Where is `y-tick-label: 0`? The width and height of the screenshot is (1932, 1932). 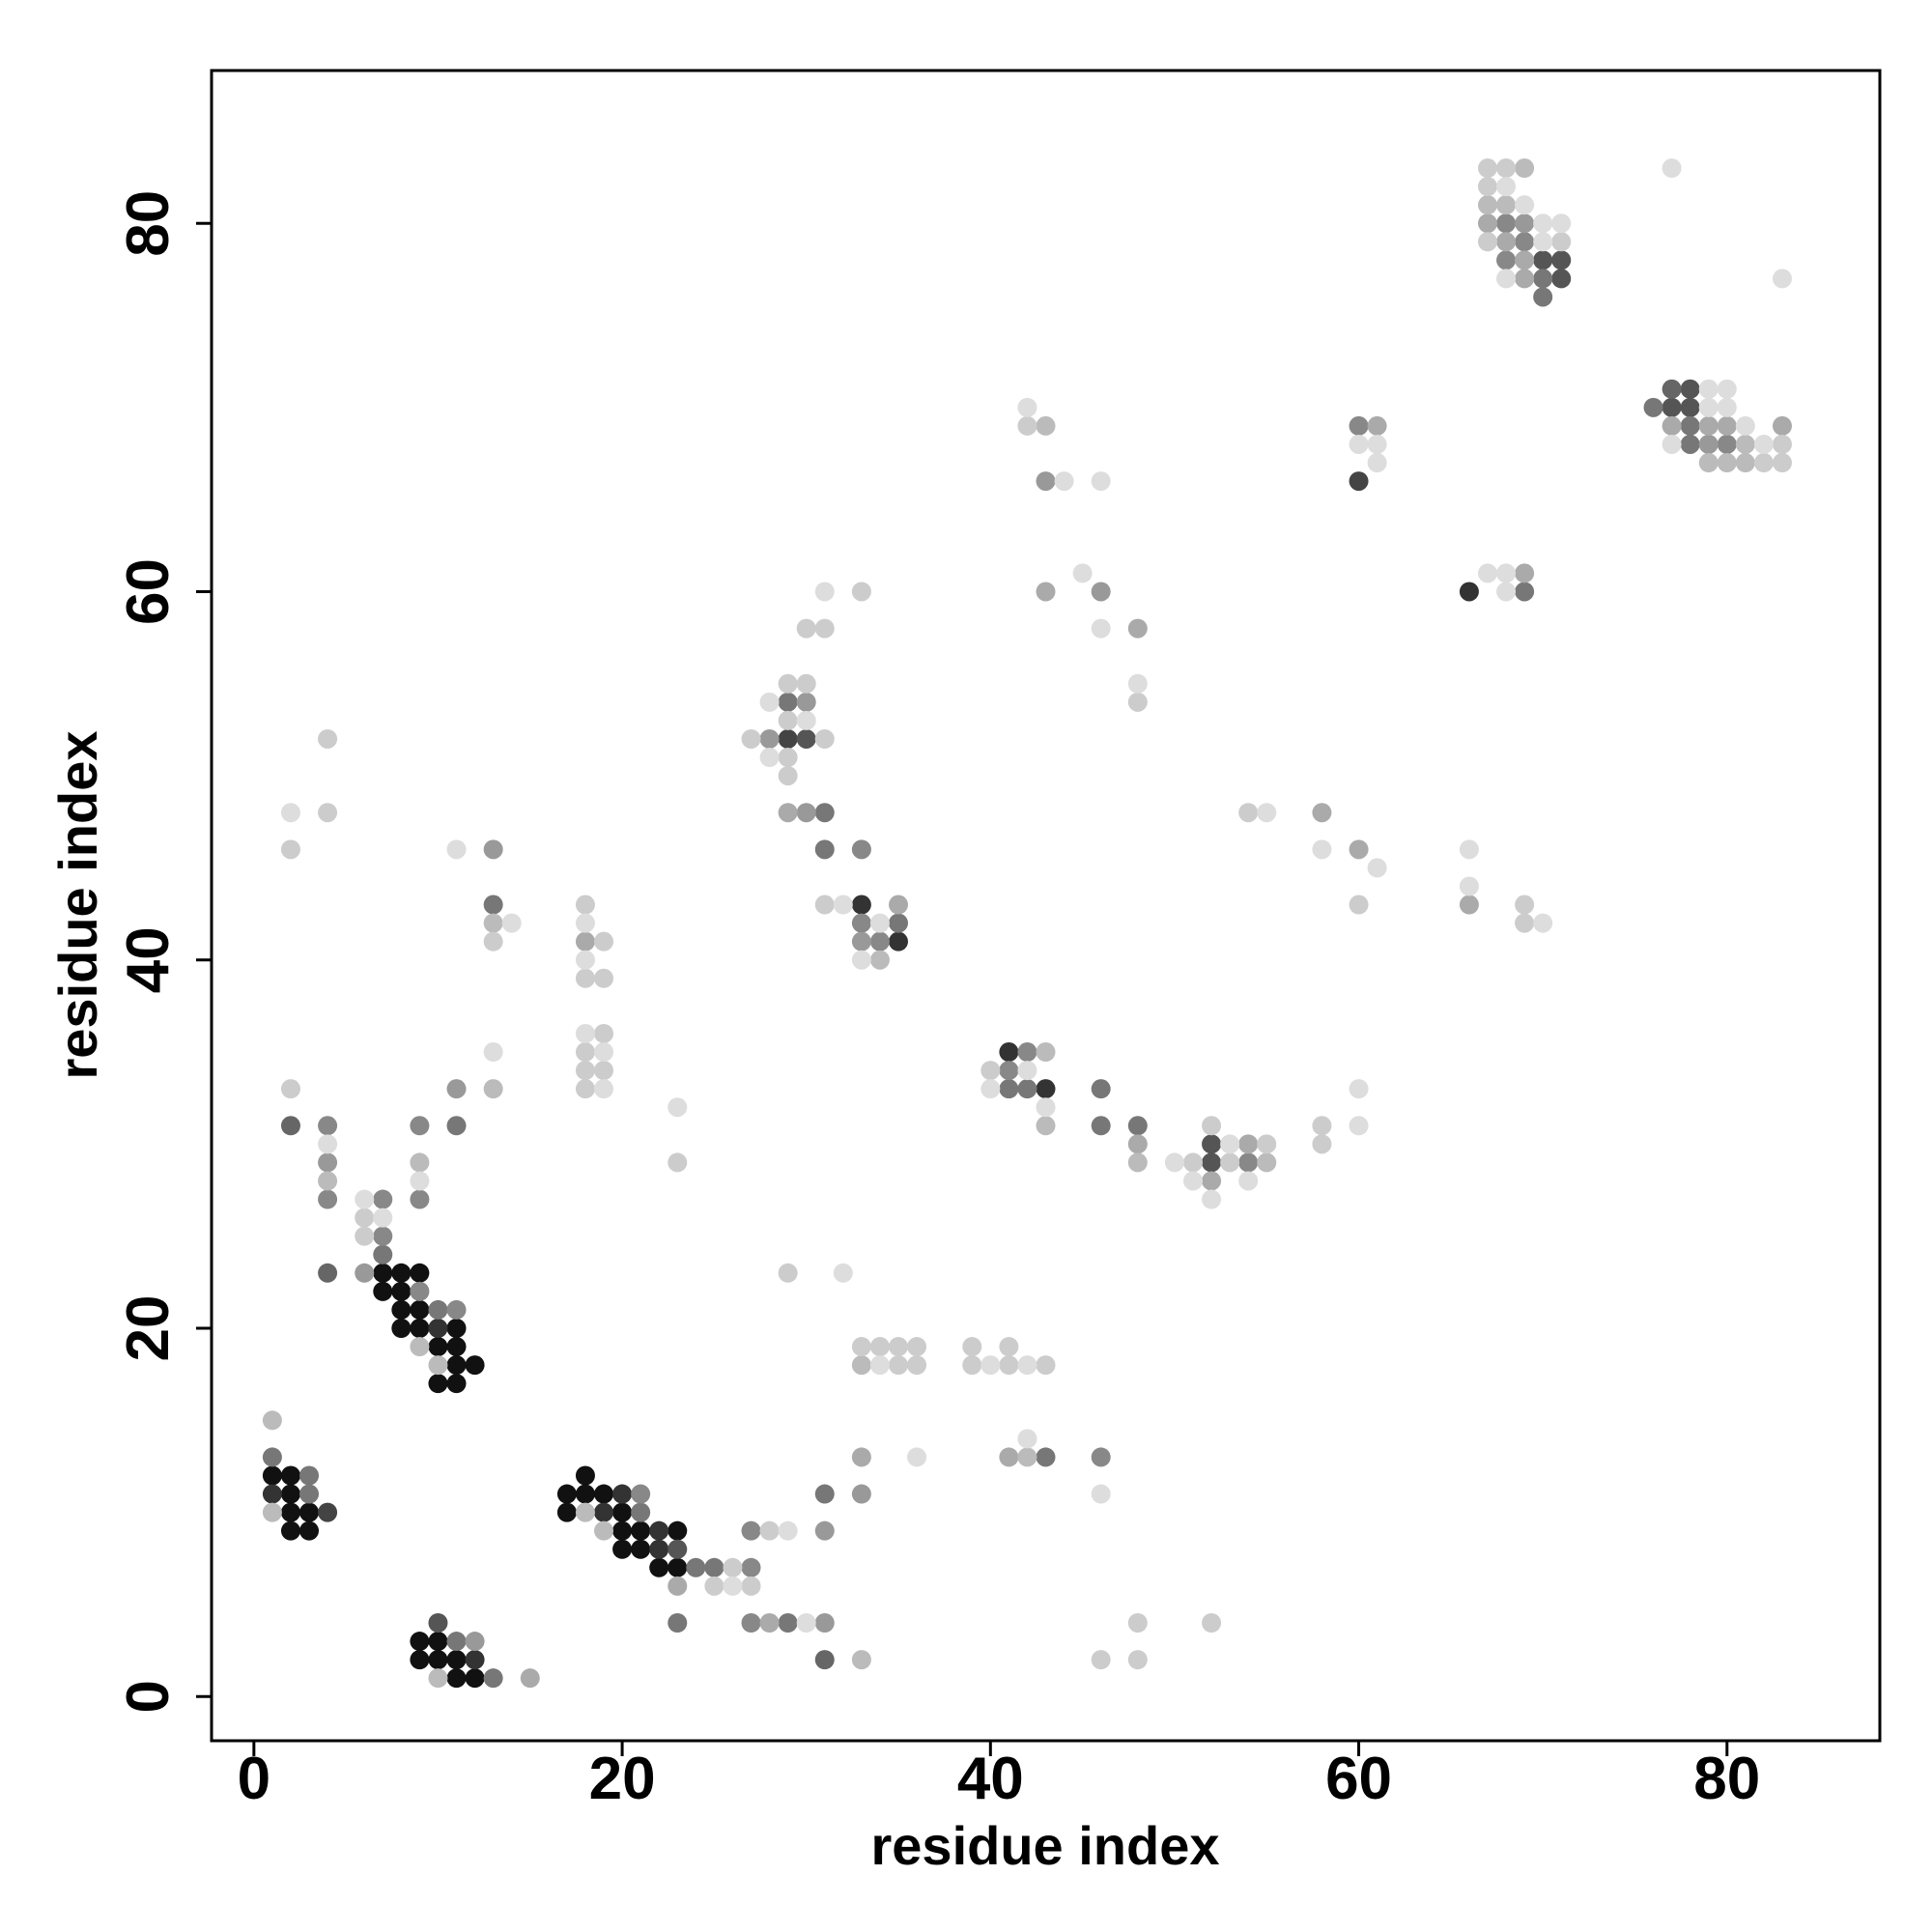
y-tick-label: 0 is located at coordinates (148, 1696).